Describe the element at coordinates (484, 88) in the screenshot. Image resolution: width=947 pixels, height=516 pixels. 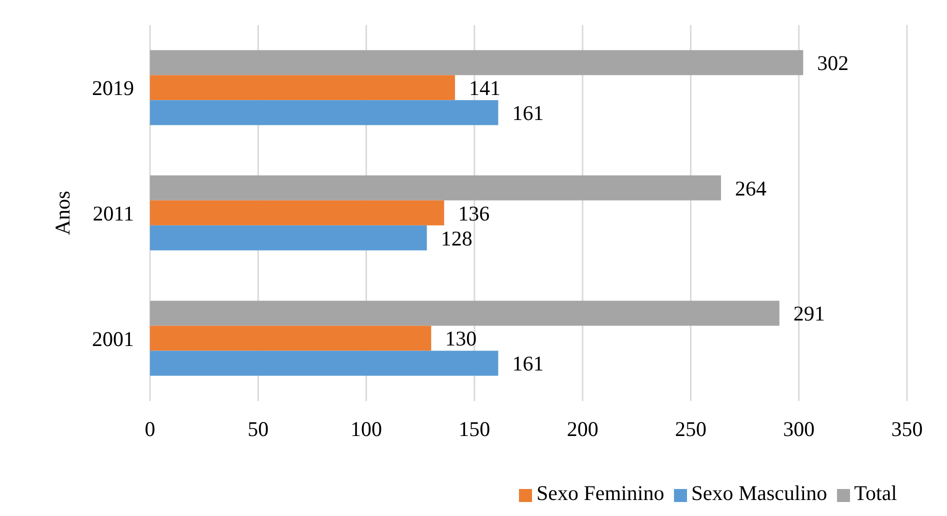
I see `data-label: 141` at that location.